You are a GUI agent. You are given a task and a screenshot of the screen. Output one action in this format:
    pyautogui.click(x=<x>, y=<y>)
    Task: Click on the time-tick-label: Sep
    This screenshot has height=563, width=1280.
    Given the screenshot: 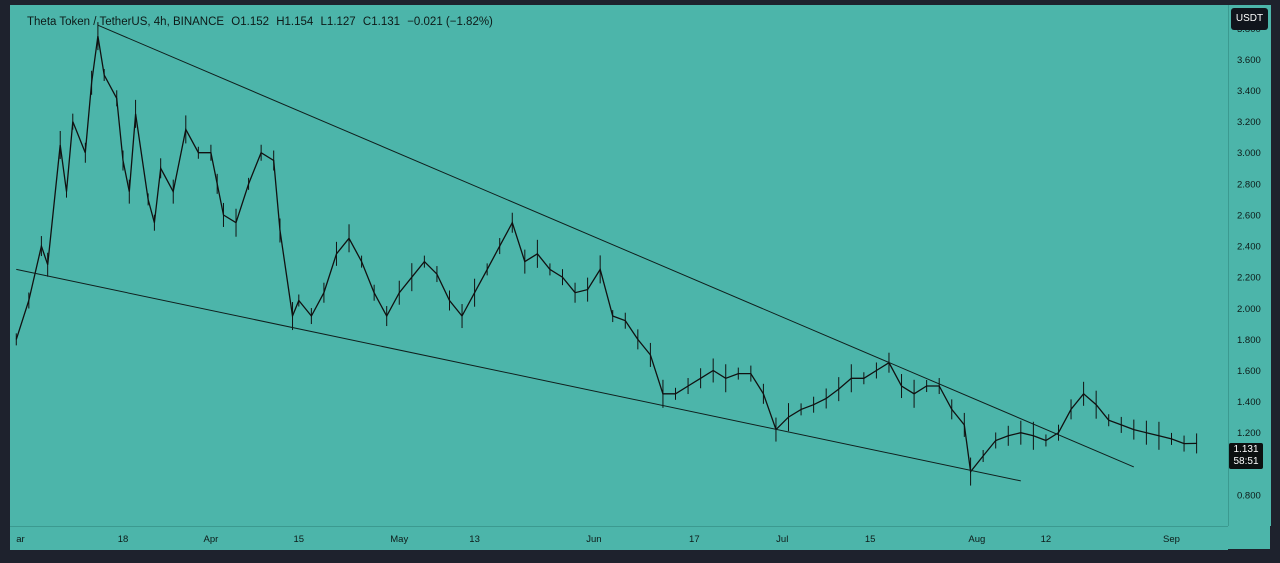 What is the action you would take?
    pyautogui.click(x=1171, y=539)
    